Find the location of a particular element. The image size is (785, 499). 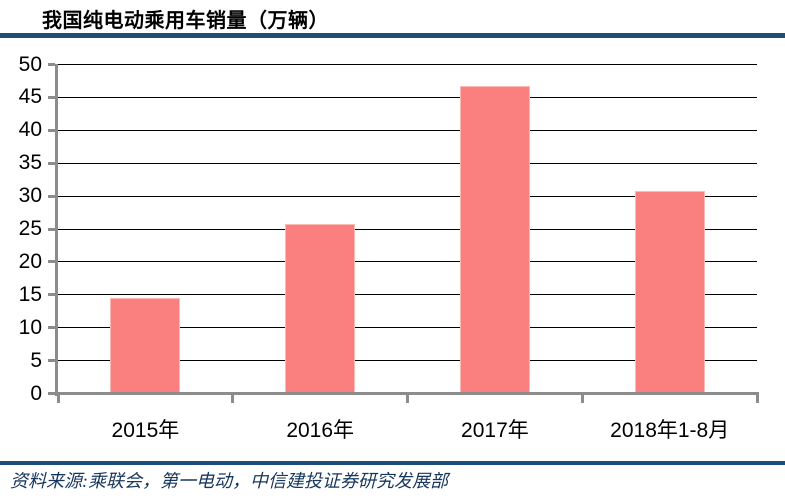

y-axis-label: 10 is located at coordinates (30, 327).